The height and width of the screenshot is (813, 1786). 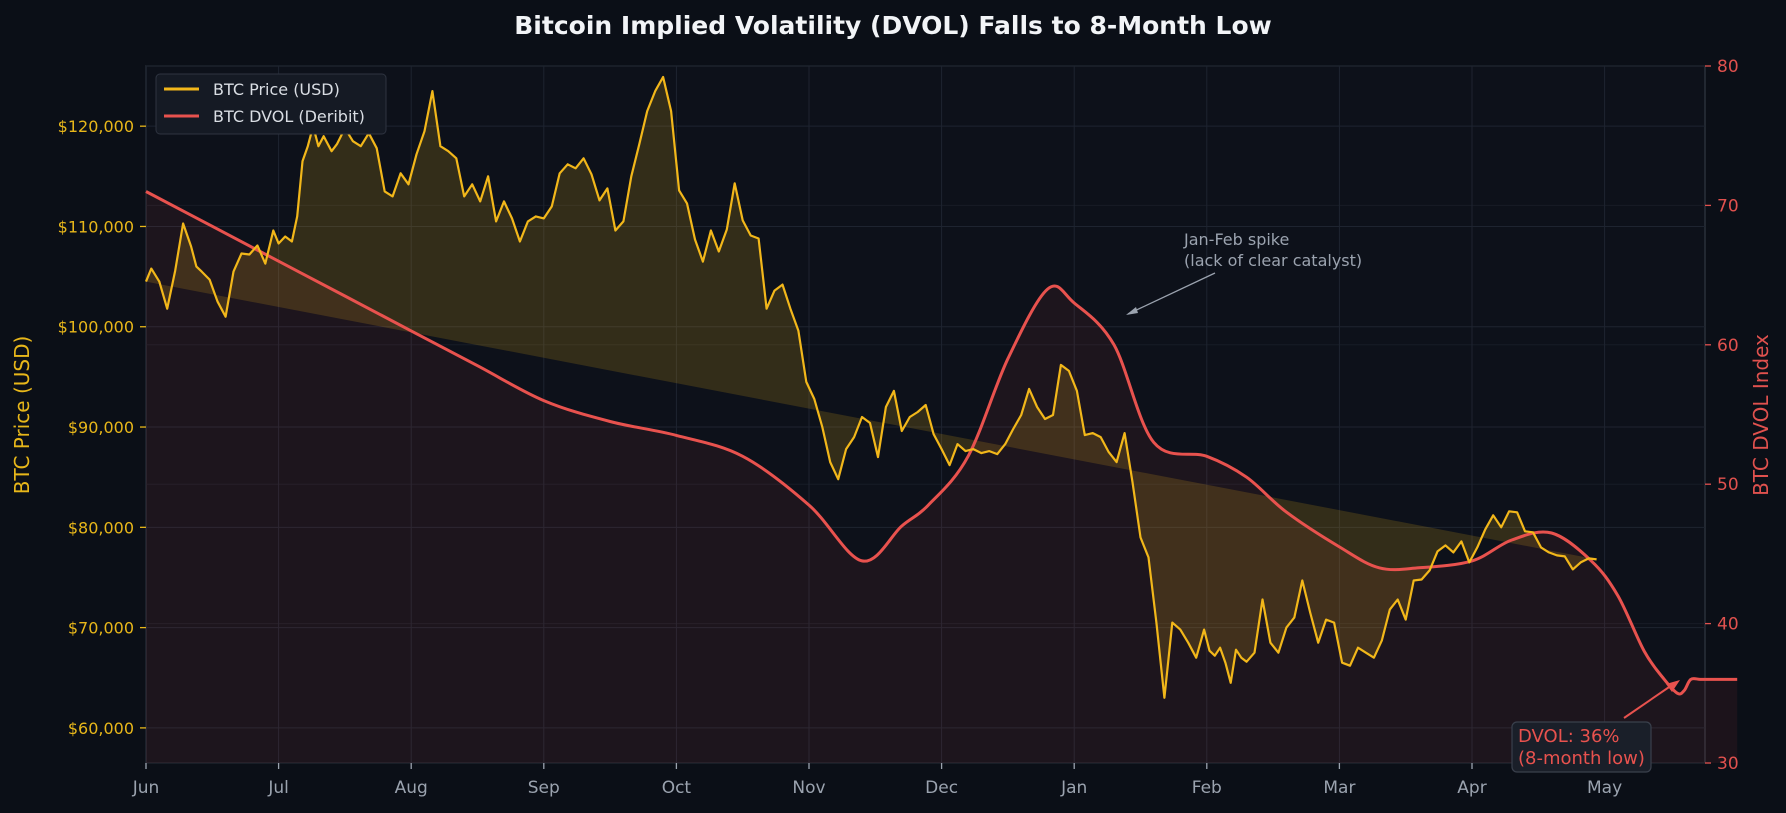 I want to click on x-axis: Jun Jul Aug Sep Oct Nov Dec Jan Feb Mar Apr May, so click(x=877, y=780).